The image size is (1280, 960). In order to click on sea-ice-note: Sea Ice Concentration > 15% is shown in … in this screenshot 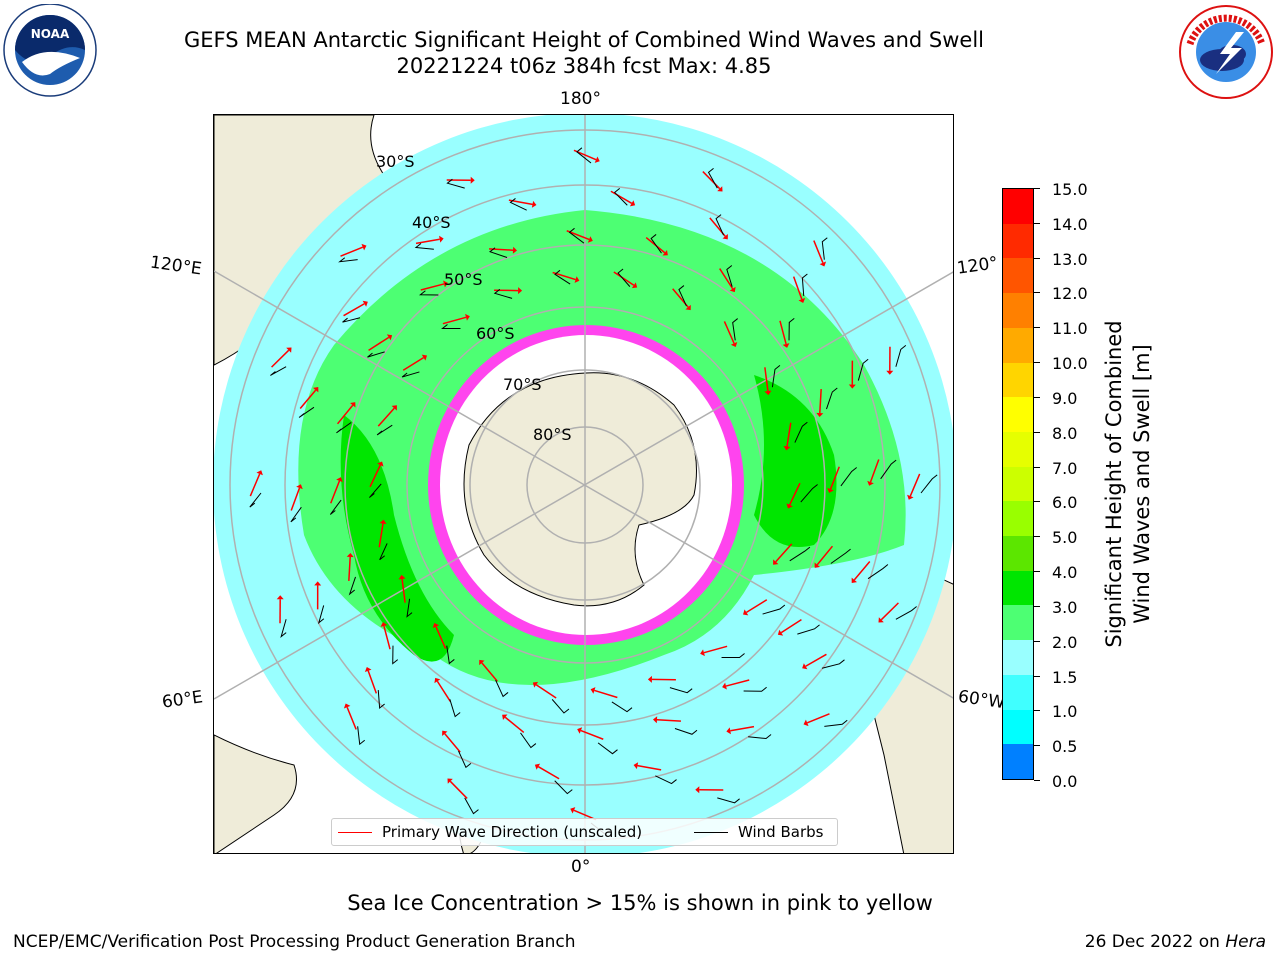, I will do `click(640, 903)`.